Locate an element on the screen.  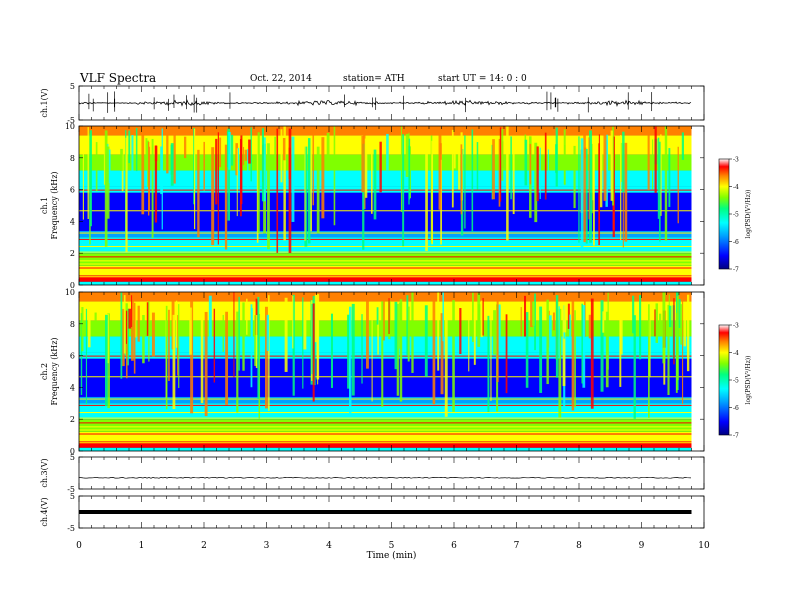
colorbar-tick-label: -3 is located at coordinates (736, 326).